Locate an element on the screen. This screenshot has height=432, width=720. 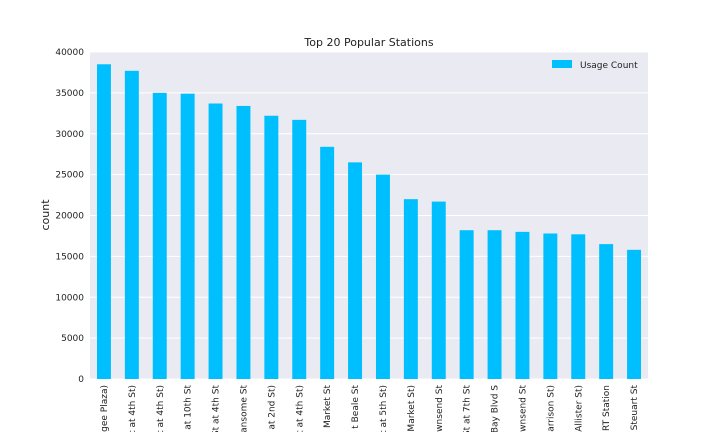
y-tick-label-1: 5000 is located at coordinates (72, 339).